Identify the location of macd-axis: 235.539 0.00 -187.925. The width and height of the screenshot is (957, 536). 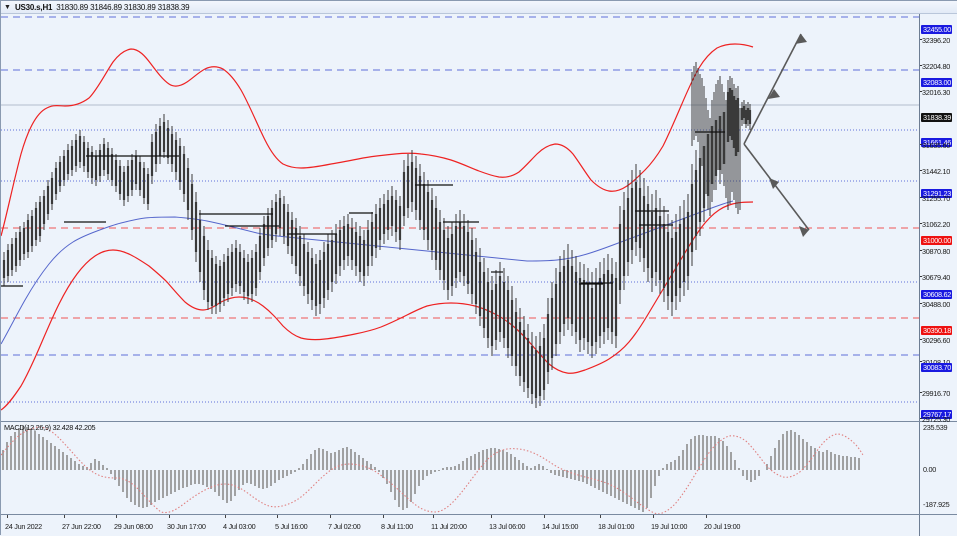
(938, 468).